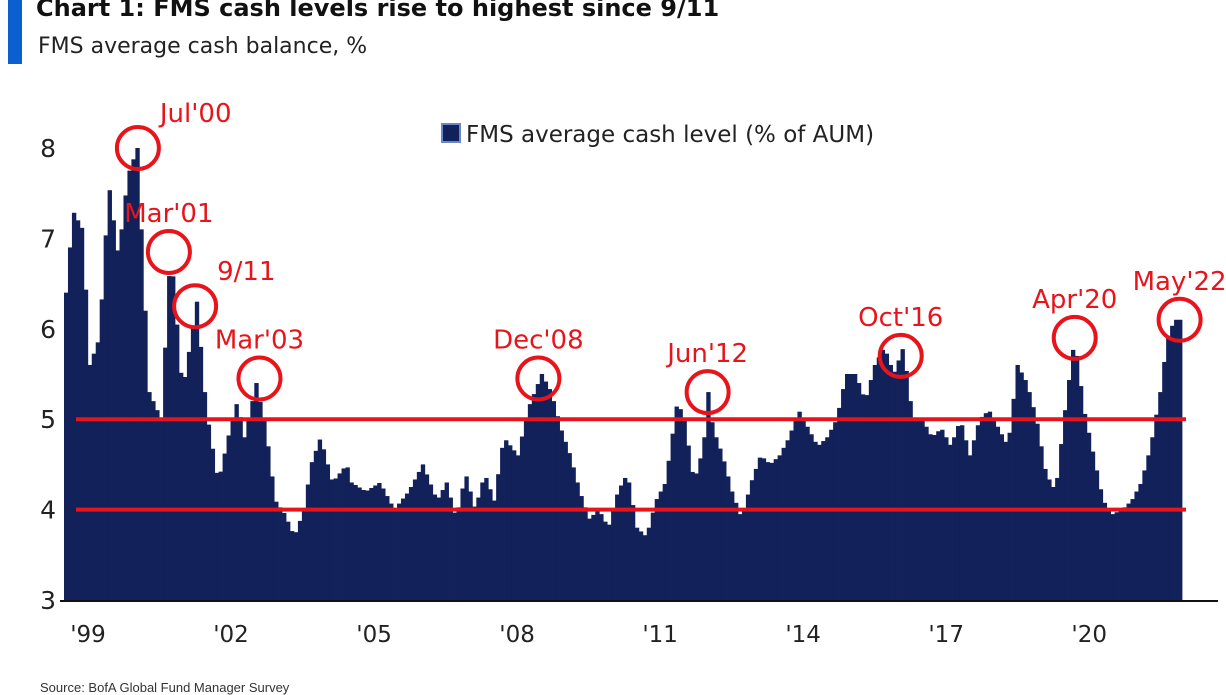 The width and height of the screenshot is (1226, 695). Describe the element at coordinates (165, 687) in the screenshot. I see `source-note: Source: BofA Global Fund Manager Survey` at that location.